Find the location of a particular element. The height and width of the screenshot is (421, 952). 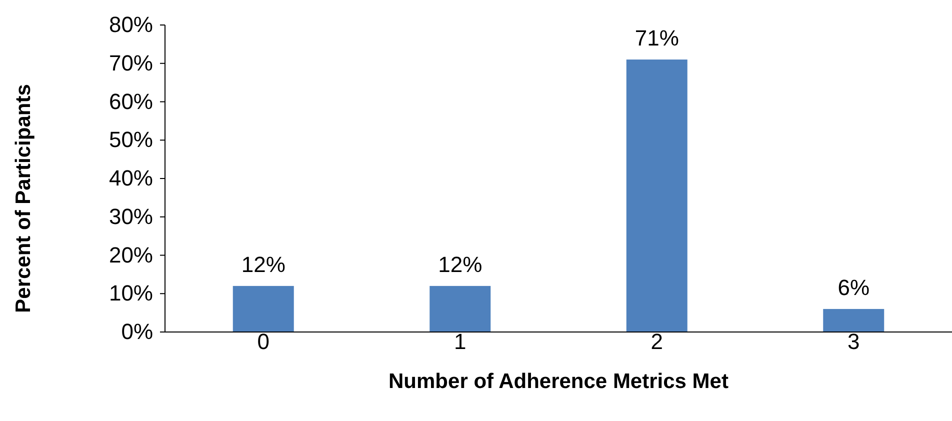

y-tick-label: 0% is located at coordinates (137, 331).